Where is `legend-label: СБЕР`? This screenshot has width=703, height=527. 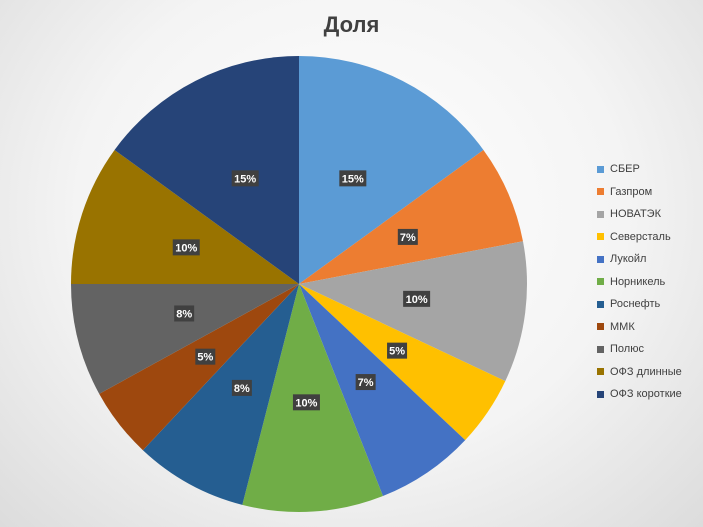
legend-label: СБЕР is located at coordinates (625, 169).